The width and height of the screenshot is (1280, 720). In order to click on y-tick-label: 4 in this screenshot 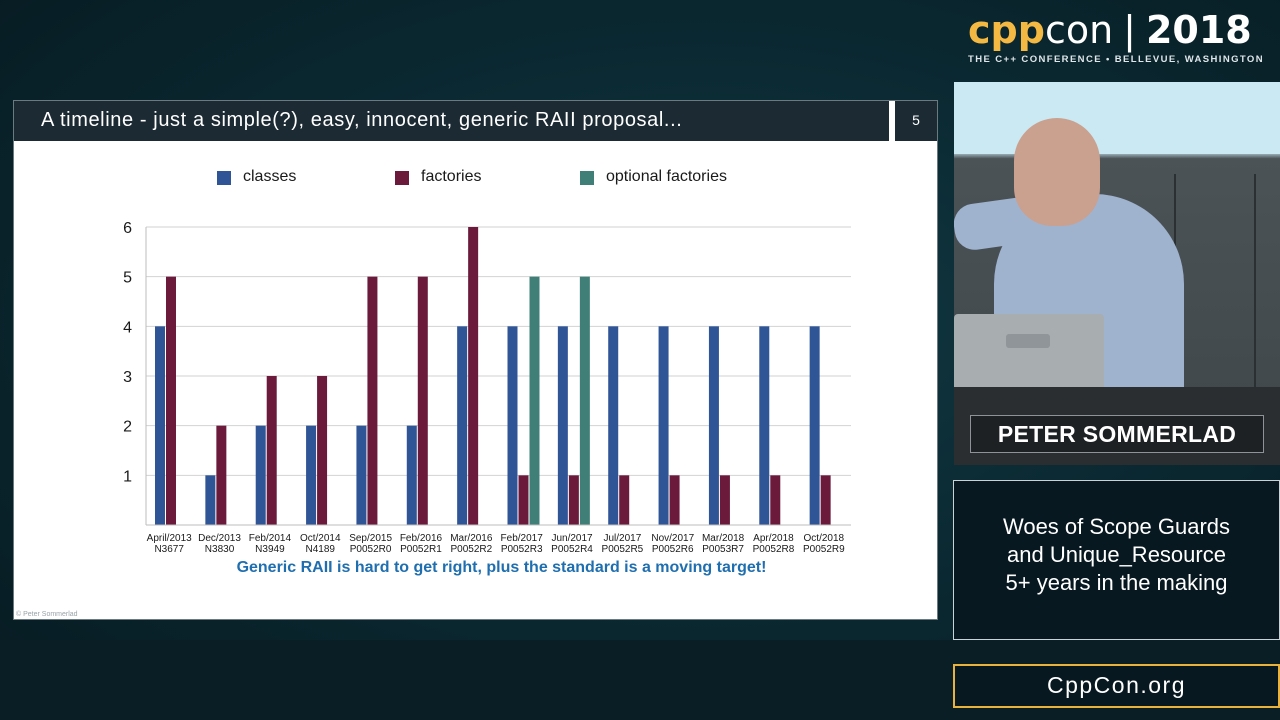, I will do `click(127, 327)`.